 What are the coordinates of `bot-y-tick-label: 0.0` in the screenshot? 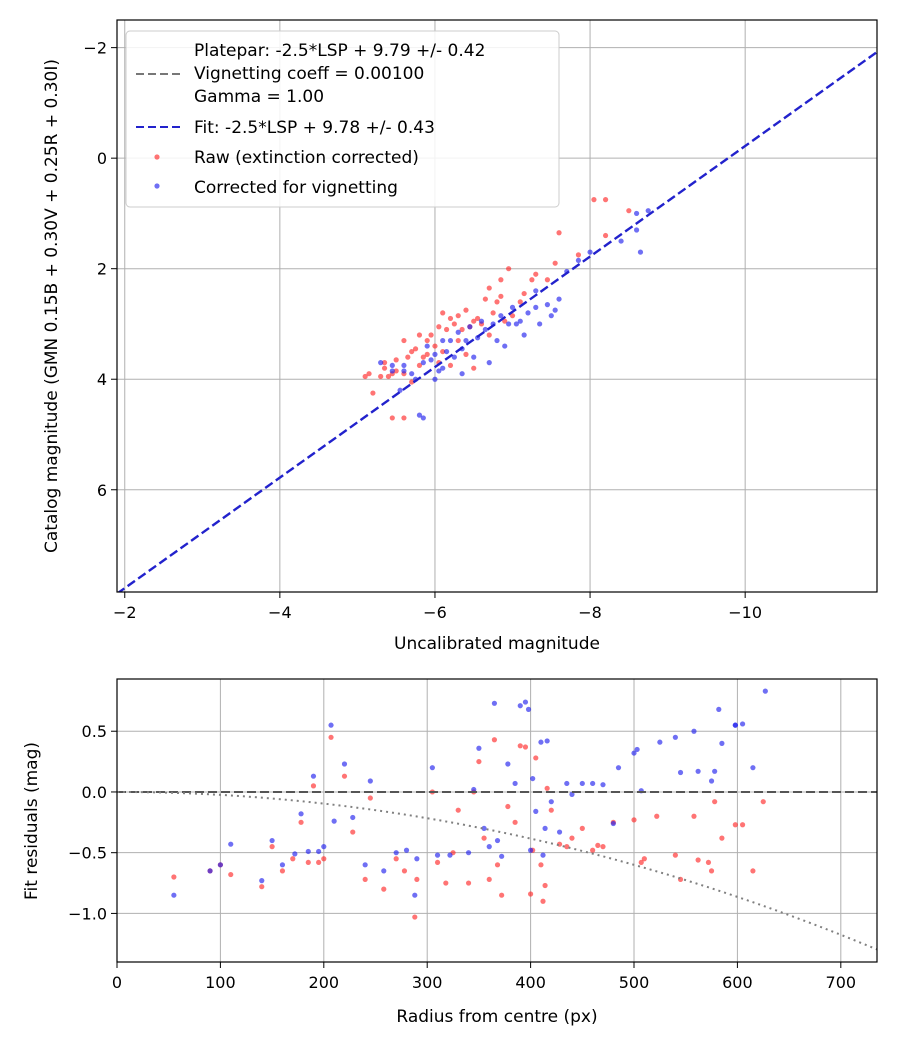 It's located at (94, 792).